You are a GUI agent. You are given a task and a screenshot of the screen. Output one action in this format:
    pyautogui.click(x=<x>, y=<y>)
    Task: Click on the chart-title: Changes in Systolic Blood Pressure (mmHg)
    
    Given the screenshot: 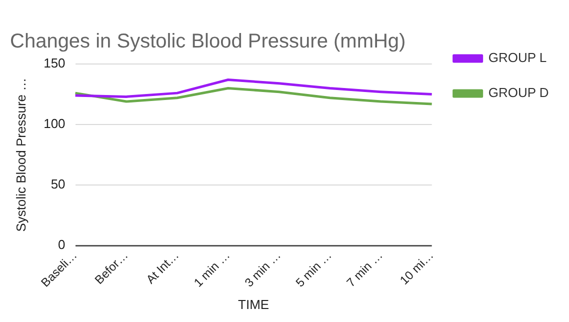 What is the action you would take?
    pyautogui.click(x=208, y=41)
    